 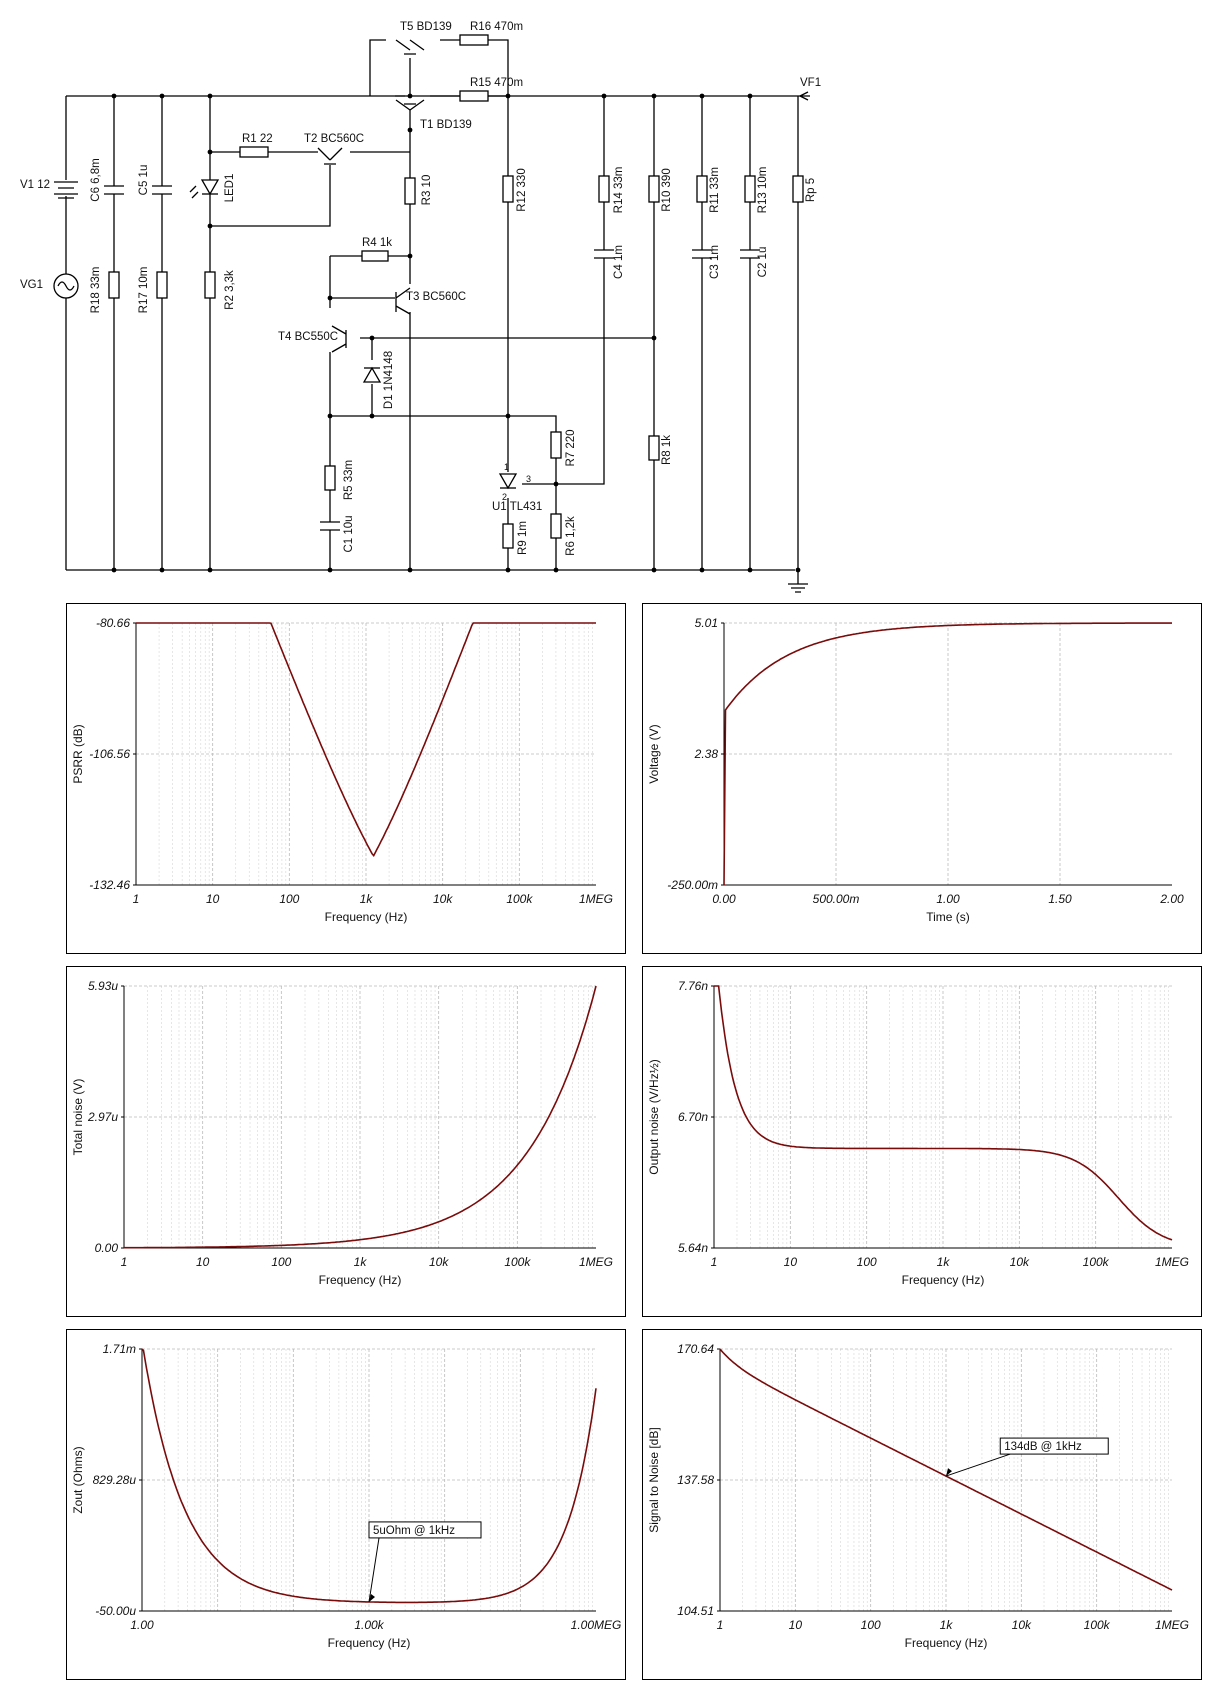 I want to click on component-label: C2 1u, so click(x=763, y=262).